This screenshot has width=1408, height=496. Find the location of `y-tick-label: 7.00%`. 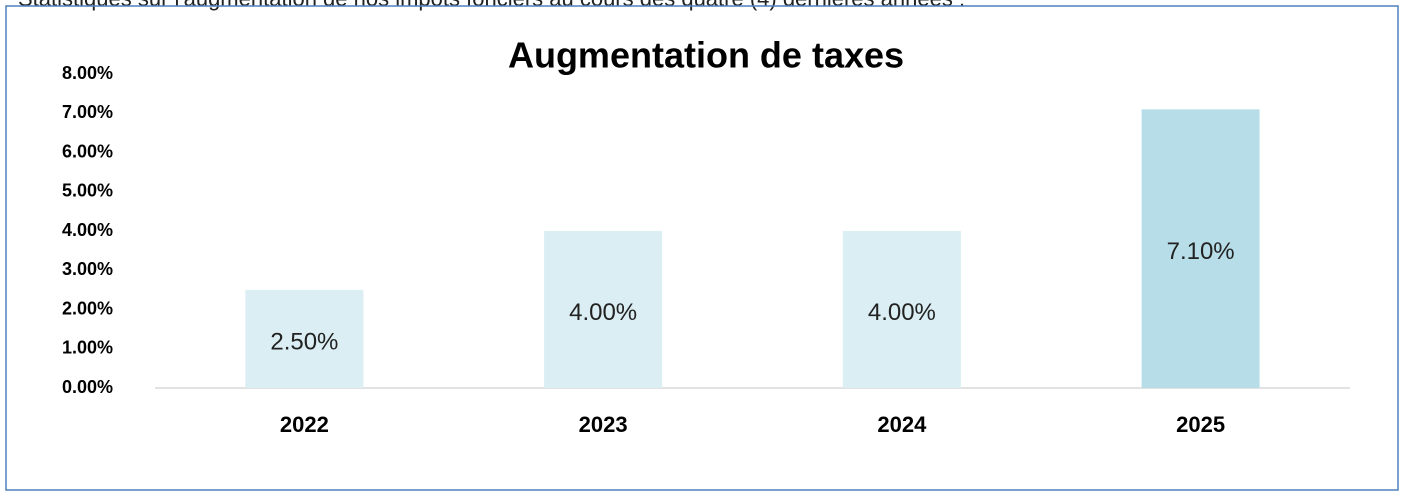

y-tick-label: 7.00% is located at coordinates (87, 112).